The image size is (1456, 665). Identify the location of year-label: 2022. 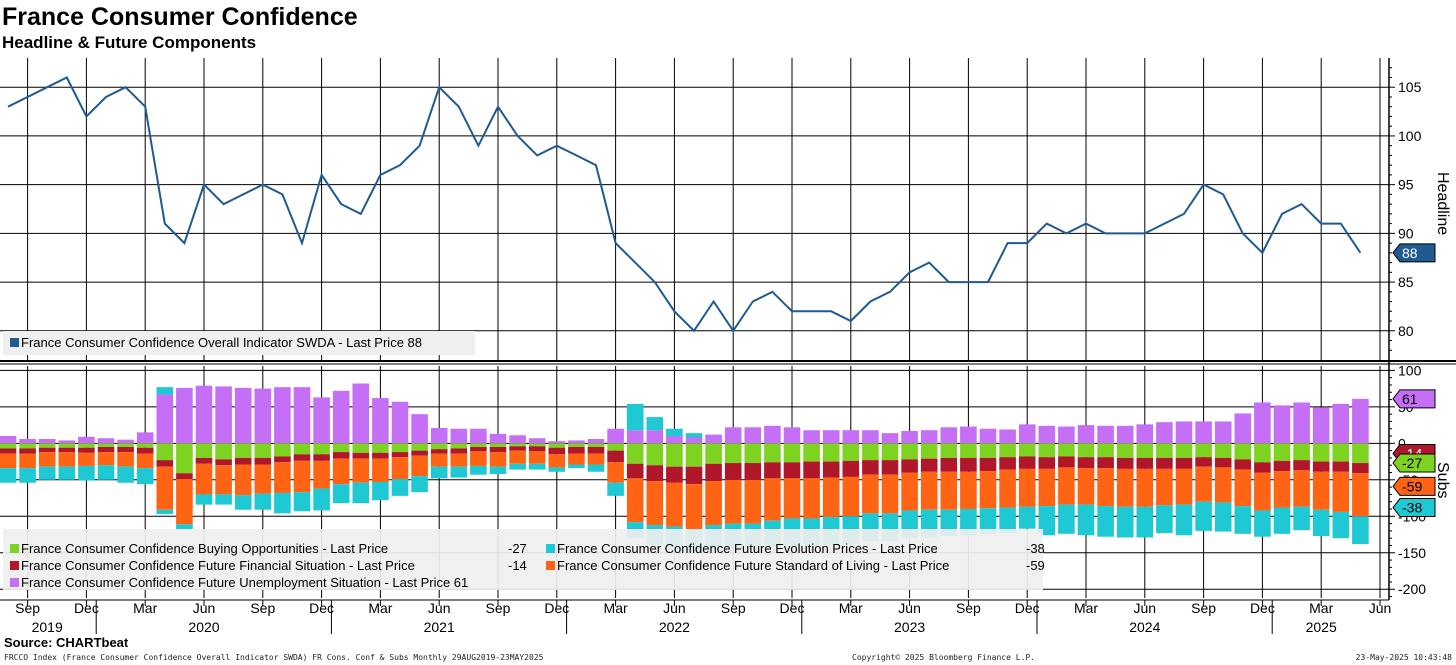
(674, 627).